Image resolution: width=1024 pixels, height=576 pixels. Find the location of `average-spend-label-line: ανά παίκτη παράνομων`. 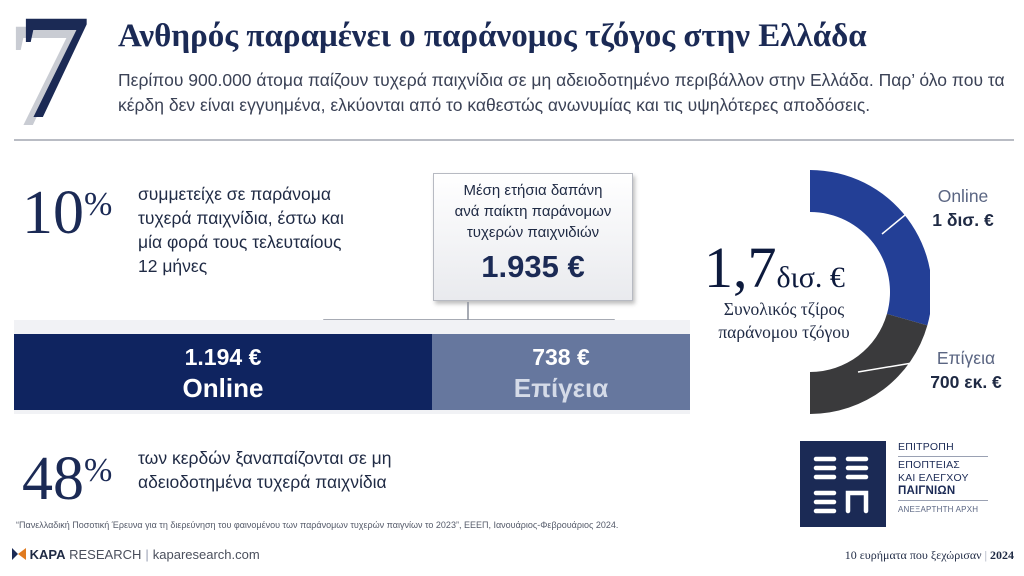

average-spend-label-line: ανά παίκτη παράνομων is located at coordinates (533, 211).